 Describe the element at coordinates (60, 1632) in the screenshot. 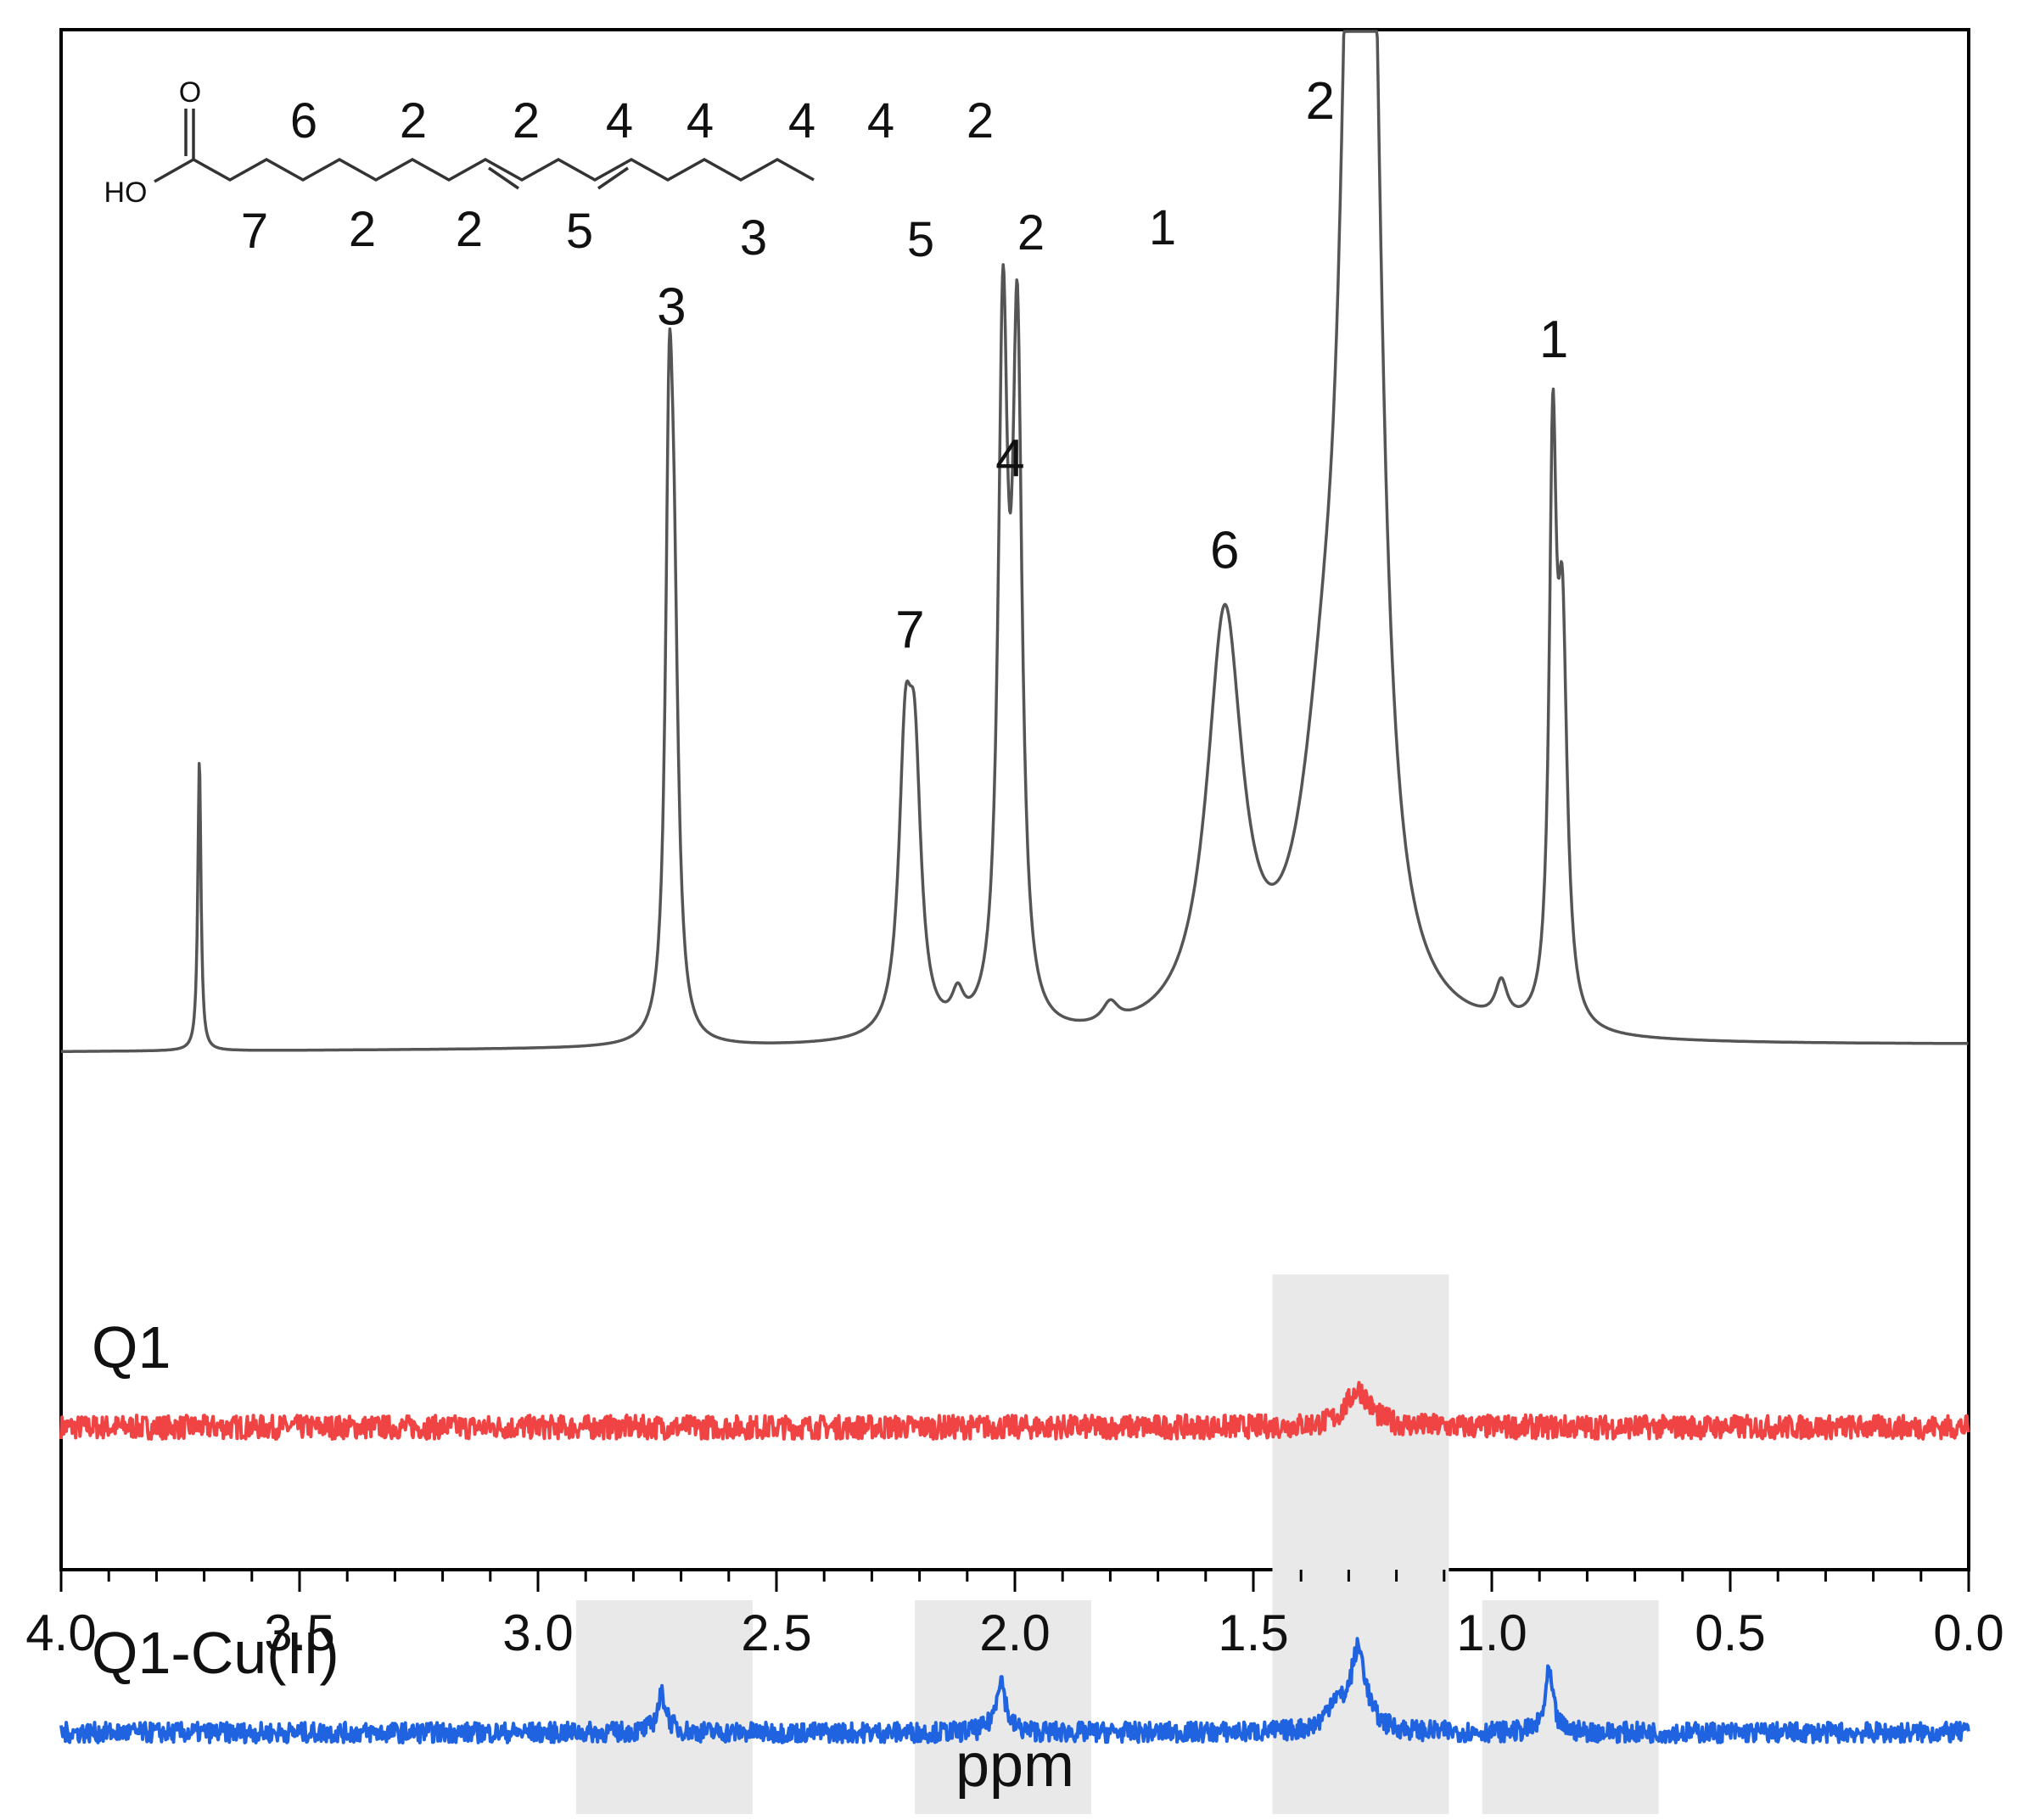

I see `x-tick-label: 4.0` at that location.